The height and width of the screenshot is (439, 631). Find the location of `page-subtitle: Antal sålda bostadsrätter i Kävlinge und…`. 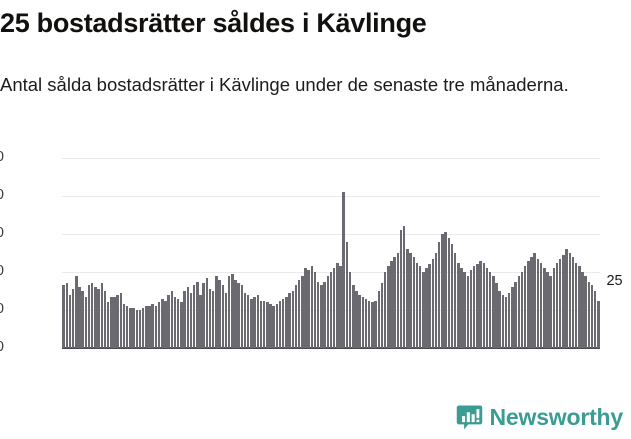

page-subtitle: Antal sålda bostadsrätter i Kävlinge und… is located at coordinates (284, 84).